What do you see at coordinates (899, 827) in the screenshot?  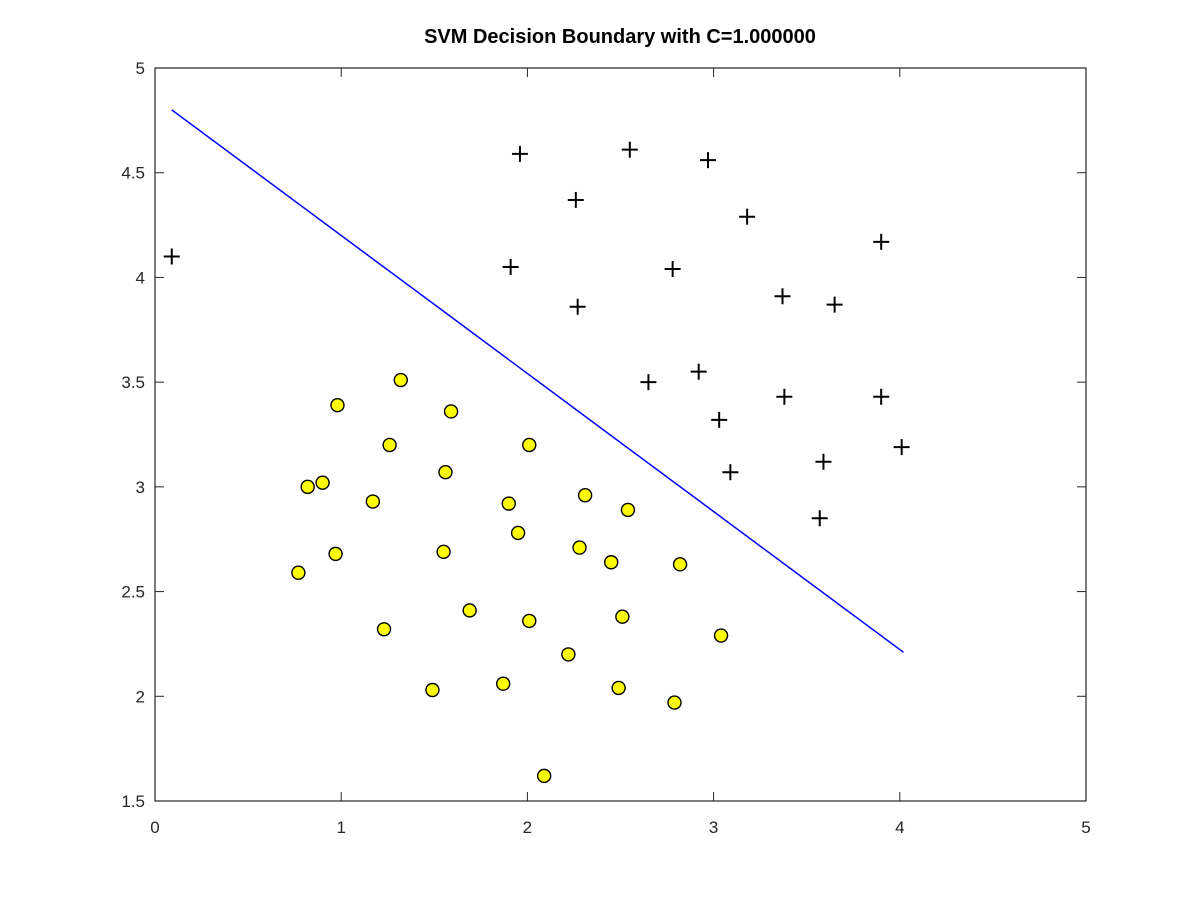 I see `x-tick-label: 4` at bounding box center [899, 827].